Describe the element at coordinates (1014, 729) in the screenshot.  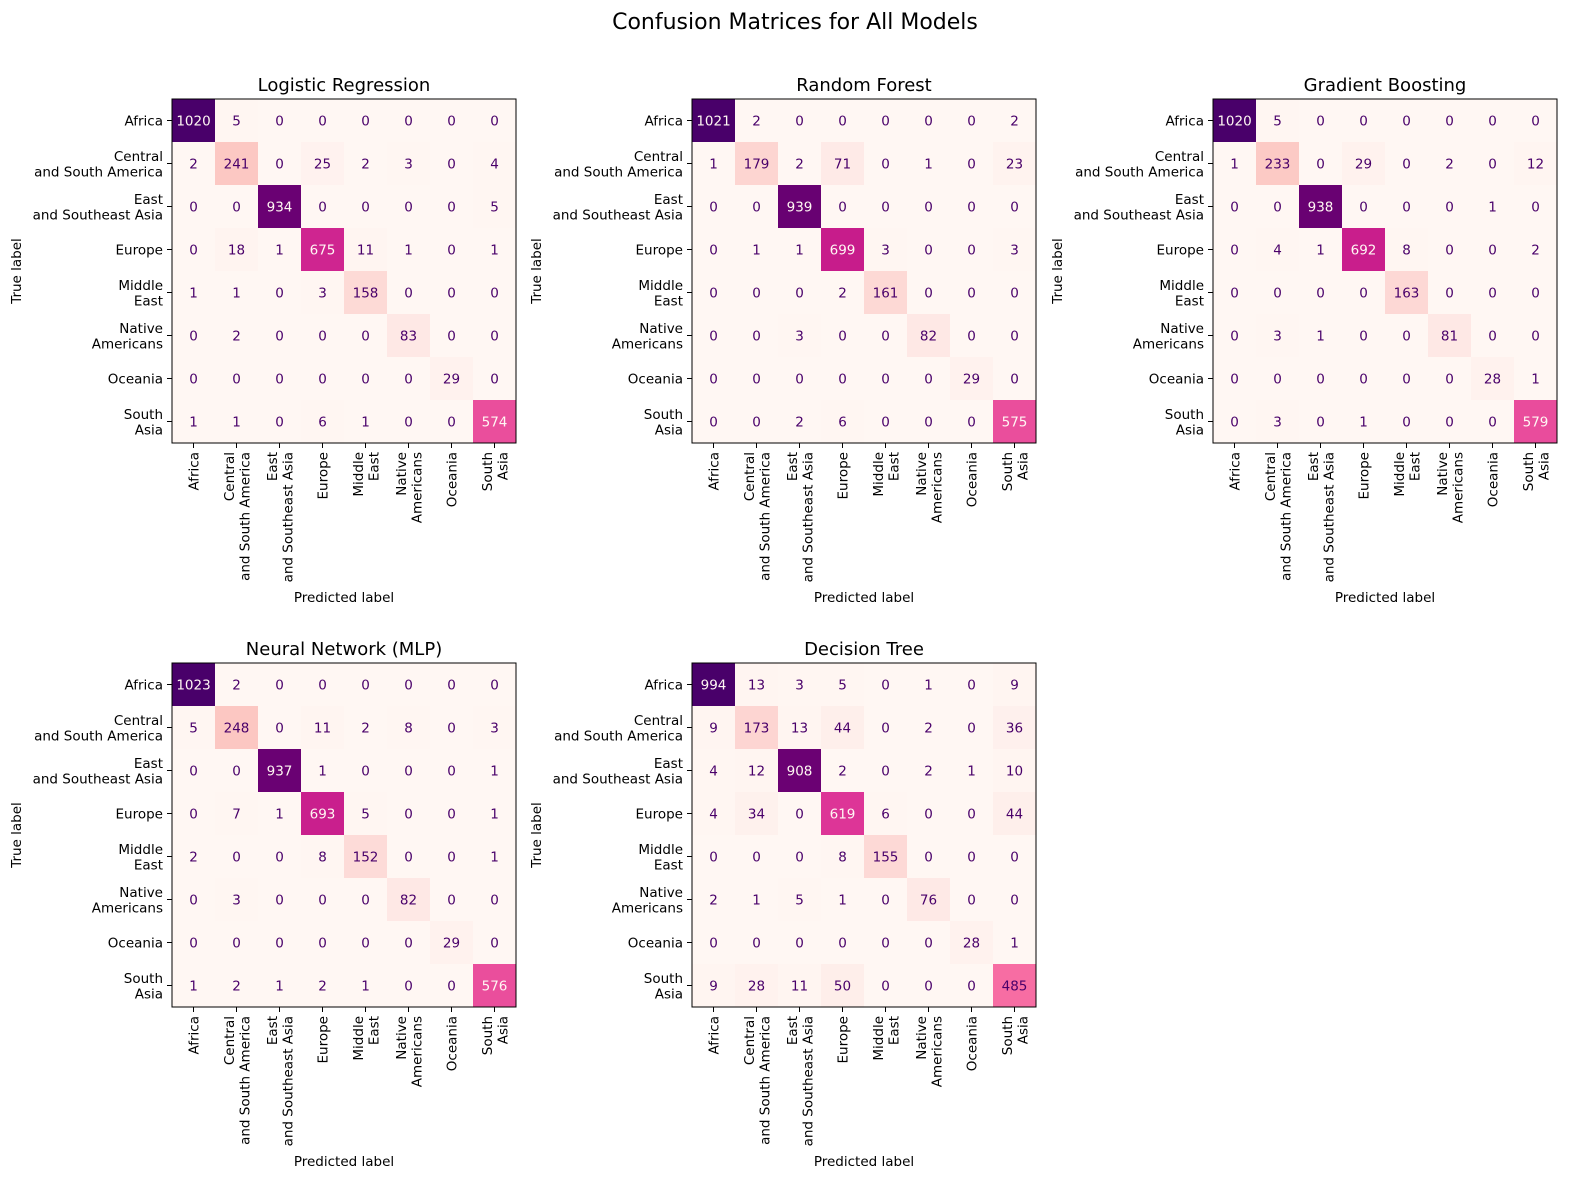
I see `cell-value: 36` at that location.